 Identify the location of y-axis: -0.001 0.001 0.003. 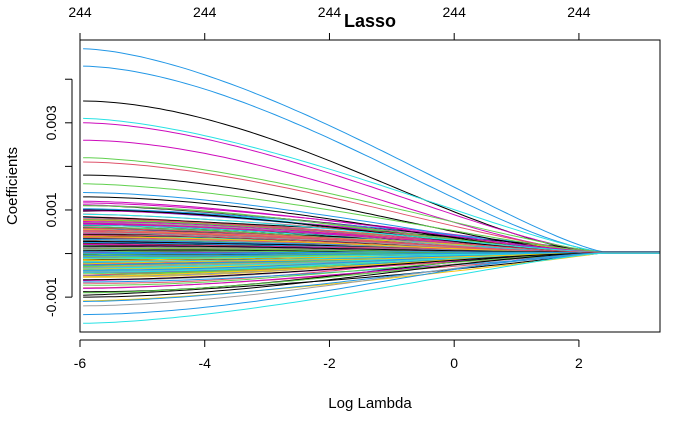
(58, 197).